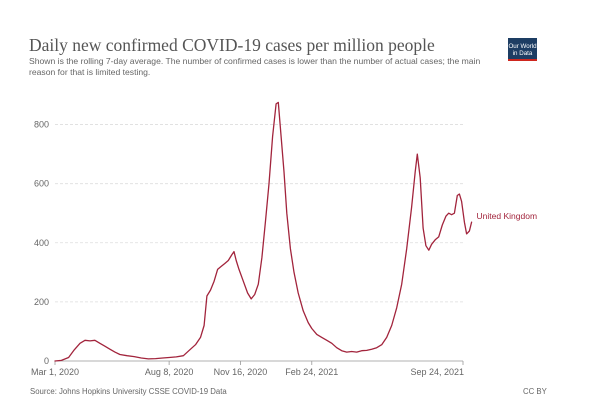 The width and height of the screenshot is (592, 414). Describe the element at coordinates (535, 391) in the screenshot. I see `license-link: CC BY` at that location.